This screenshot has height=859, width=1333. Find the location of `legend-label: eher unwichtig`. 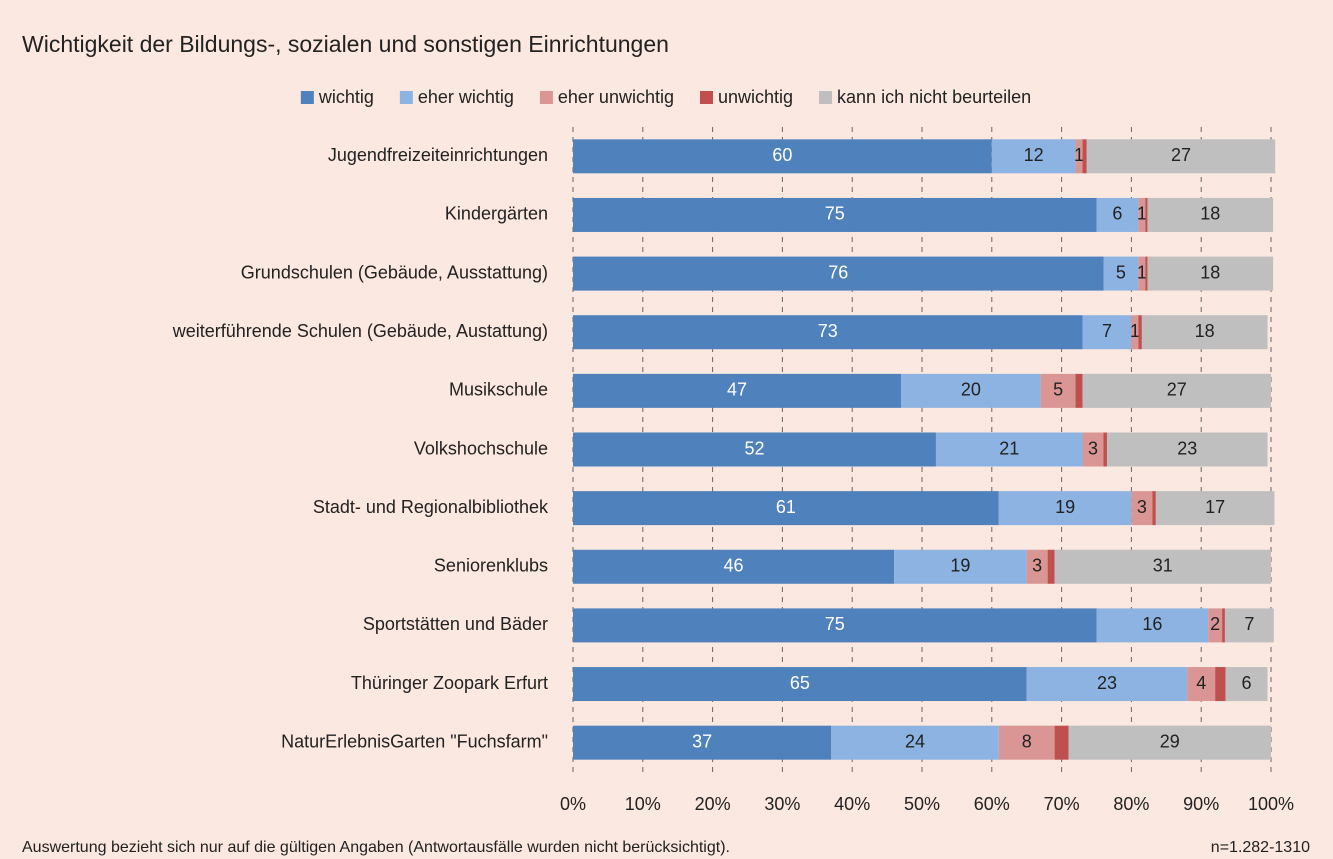

legend-label: eher unwichtig is located at coordinates (616, 97).